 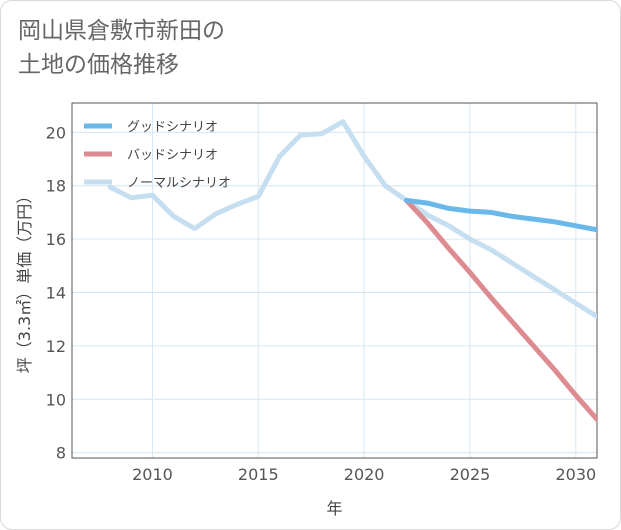 What do you see at coordinates (152, 474) in the screenshot?
I see `x-tick-label: 2010` at bounding box center [152, 474].